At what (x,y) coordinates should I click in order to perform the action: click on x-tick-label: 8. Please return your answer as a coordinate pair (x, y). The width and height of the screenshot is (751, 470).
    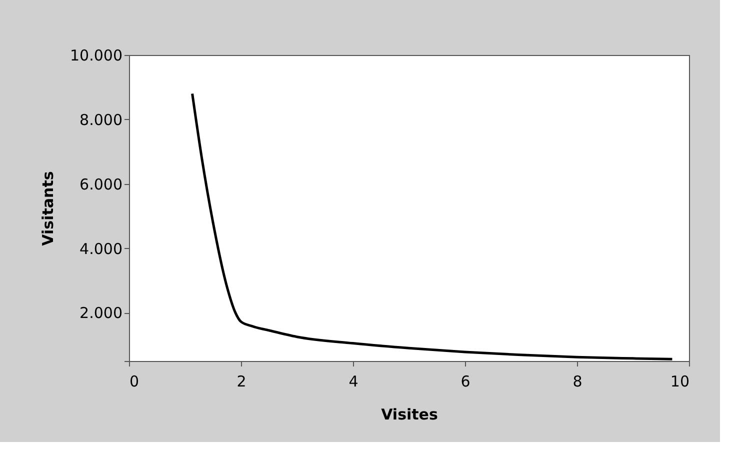
    Looking at the image, I should click on (577, 381).